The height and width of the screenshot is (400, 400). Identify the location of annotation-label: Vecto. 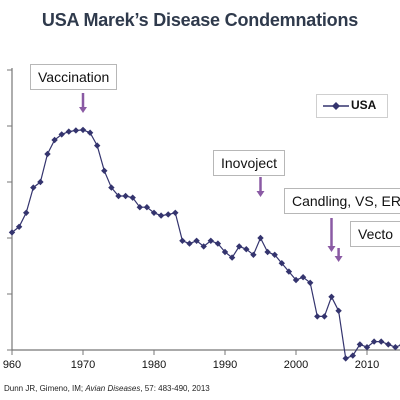
(375, 234).